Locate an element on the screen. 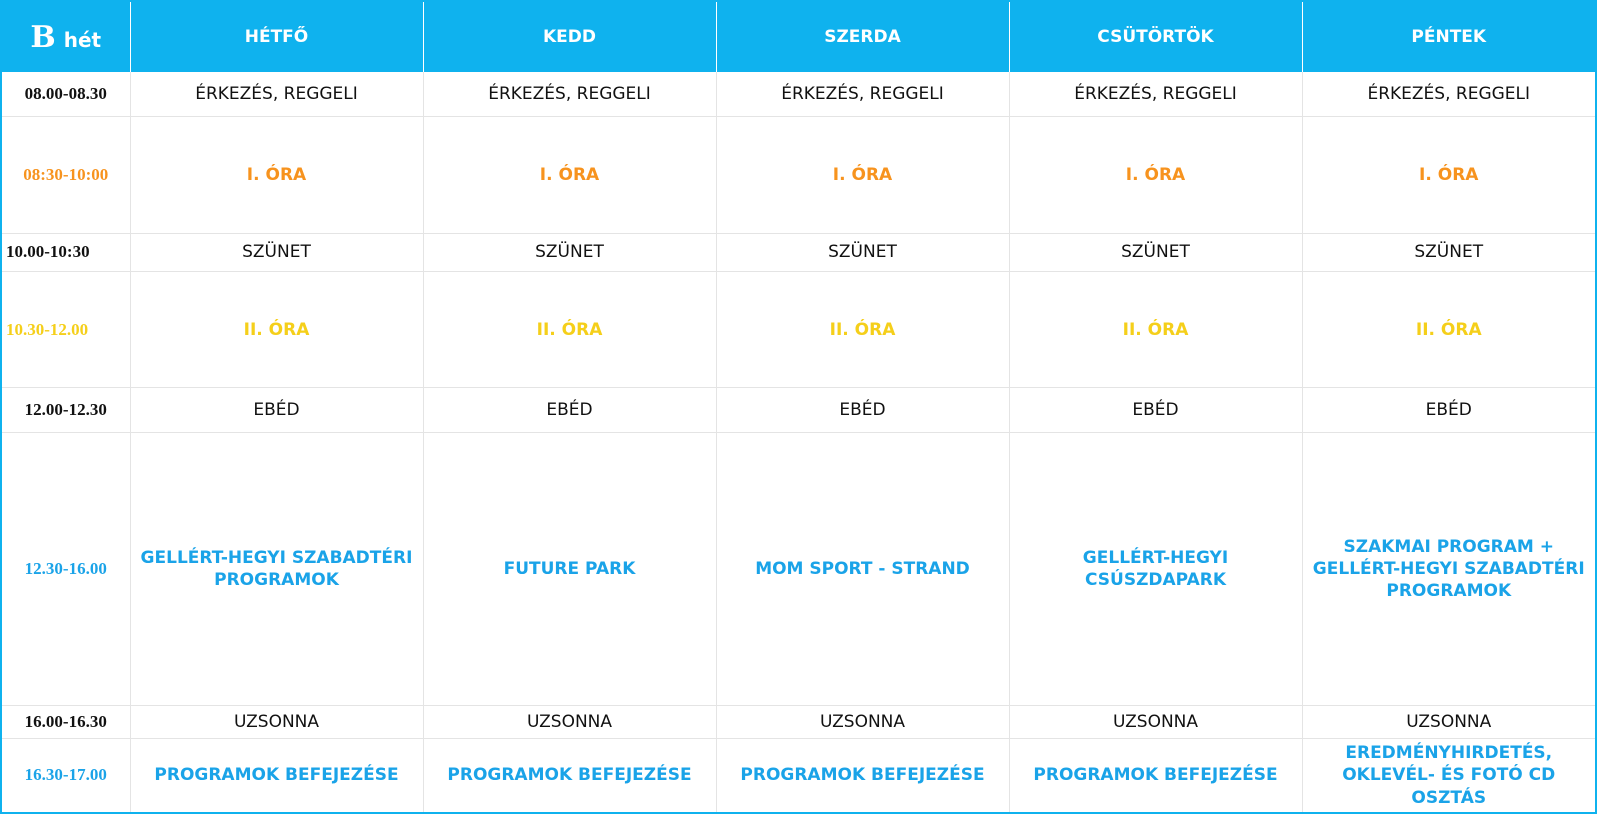 Image resolution: width=1597 pixels, height=814 pixels. table-row: 12.00-12.30 EBÉD EBÉD EBÉD EBÉD EBÉD is located at coordinates (798, 410).